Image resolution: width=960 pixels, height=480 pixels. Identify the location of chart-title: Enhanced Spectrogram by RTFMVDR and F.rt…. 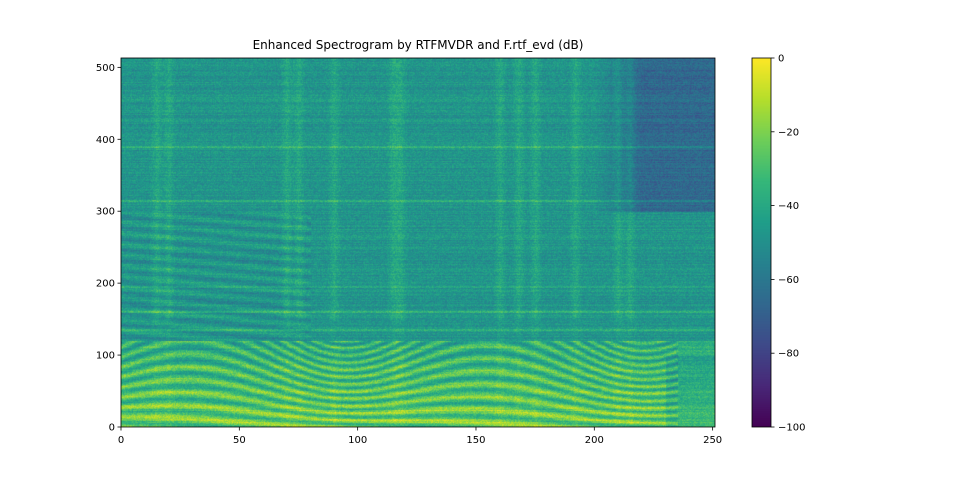
(418, 45).